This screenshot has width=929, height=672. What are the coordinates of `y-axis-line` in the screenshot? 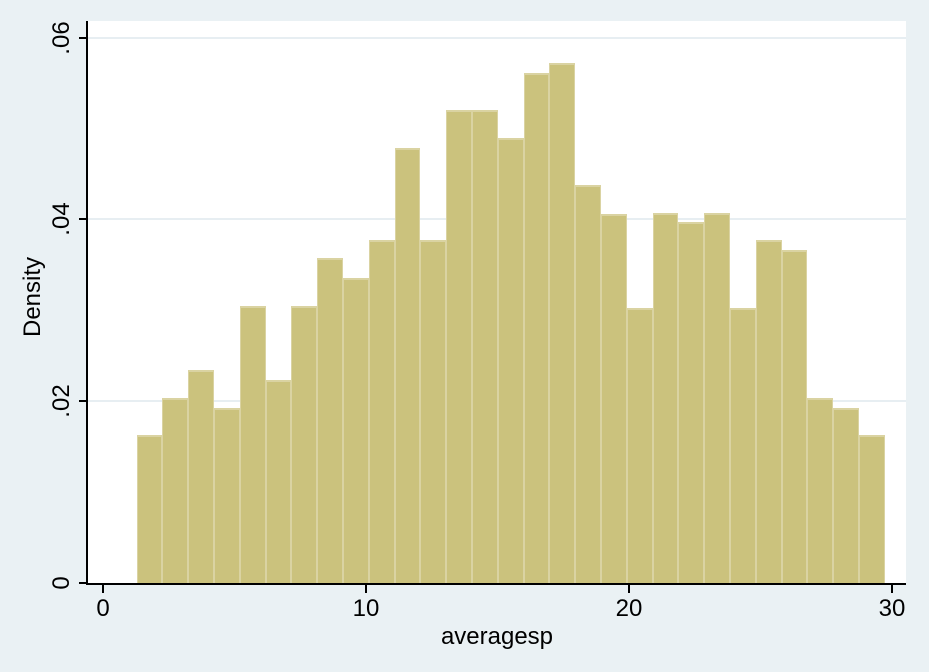 It's located at (87, 303).